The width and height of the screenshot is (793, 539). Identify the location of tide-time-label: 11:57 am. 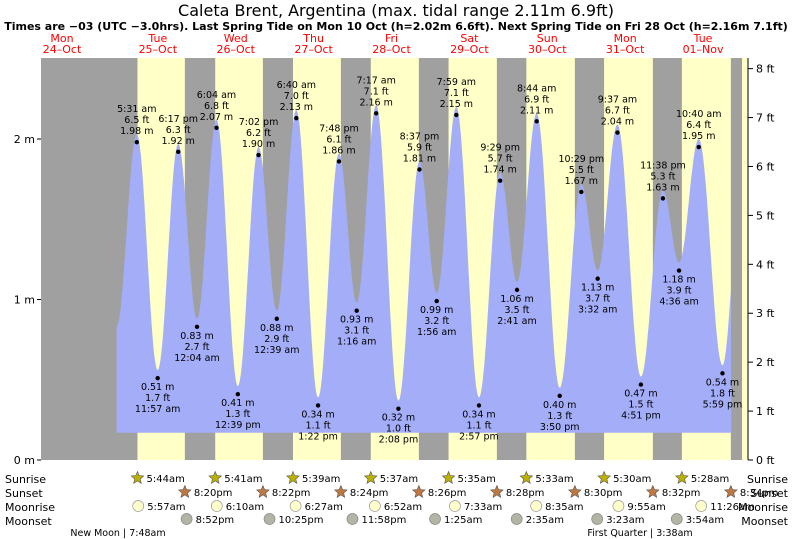
(157, 409).